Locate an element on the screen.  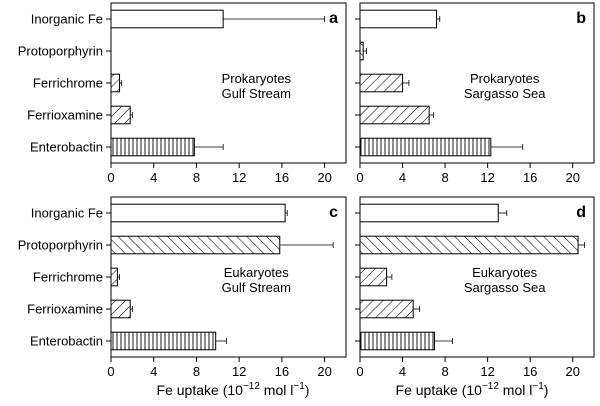
panel-letter: b is located at coordinates (581, 18).